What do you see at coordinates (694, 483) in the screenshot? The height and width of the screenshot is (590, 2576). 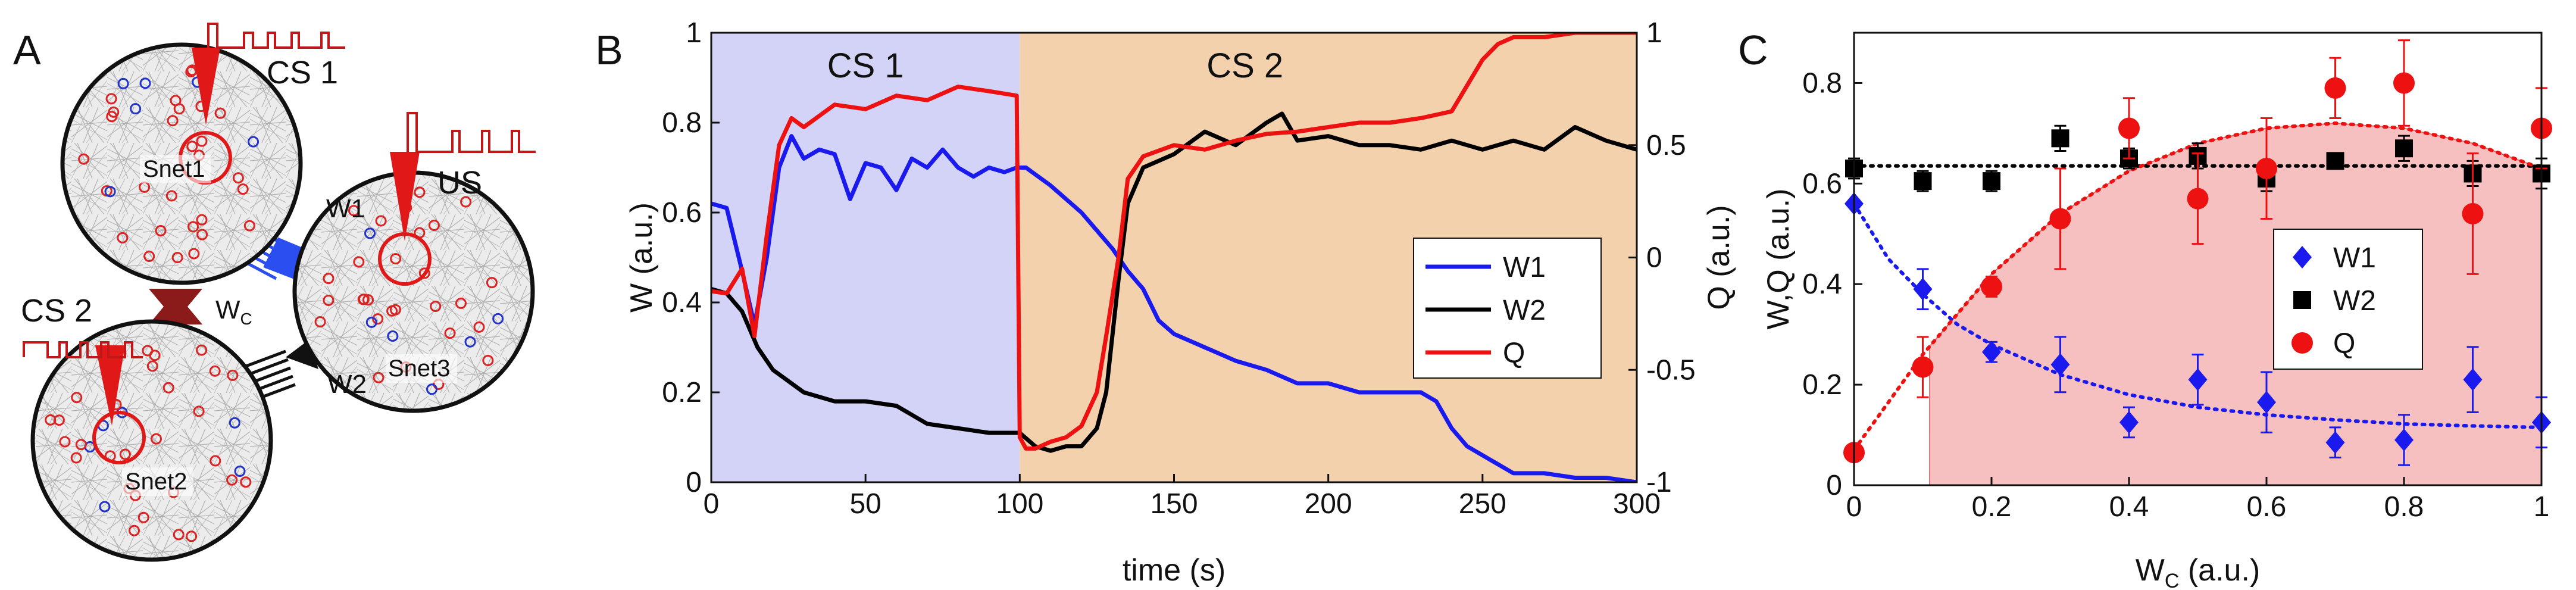 I see `y-left-tick-label: 0` at bounding box center [694, 483].